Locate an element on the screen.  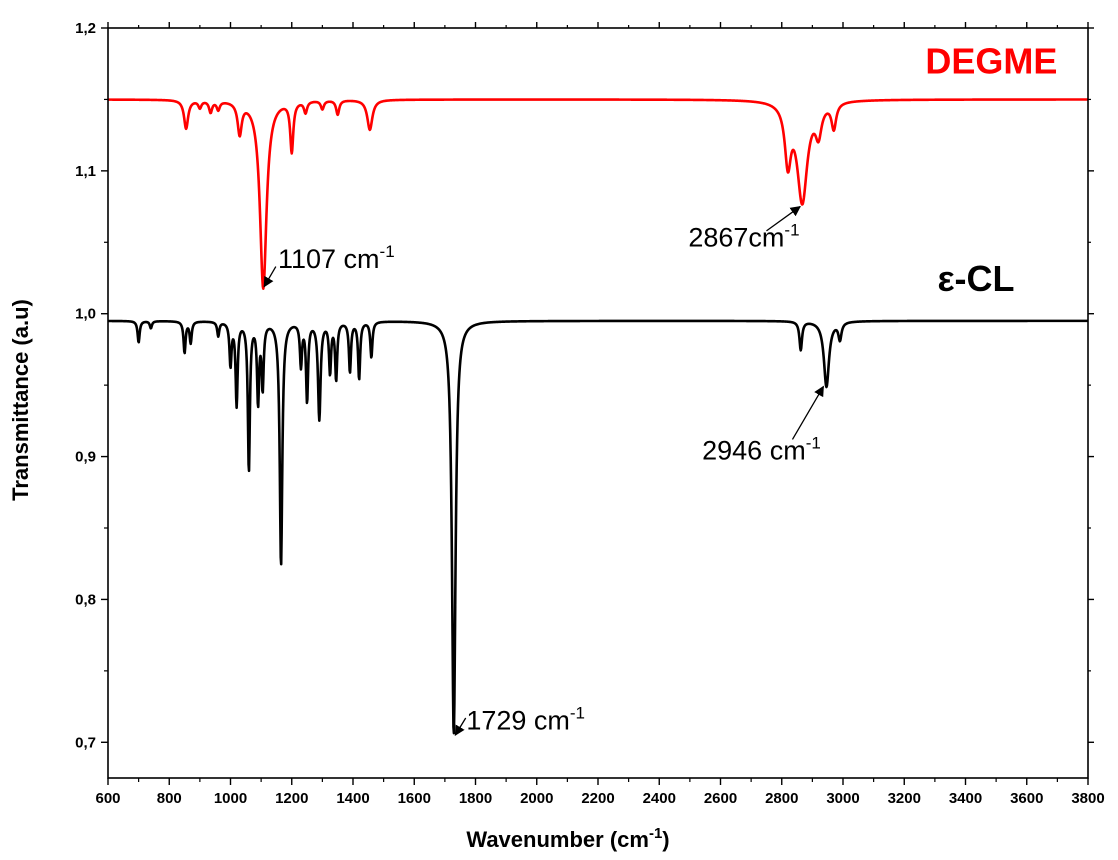
x-tick-label: 3800 is located at coordinates (1087, 798).